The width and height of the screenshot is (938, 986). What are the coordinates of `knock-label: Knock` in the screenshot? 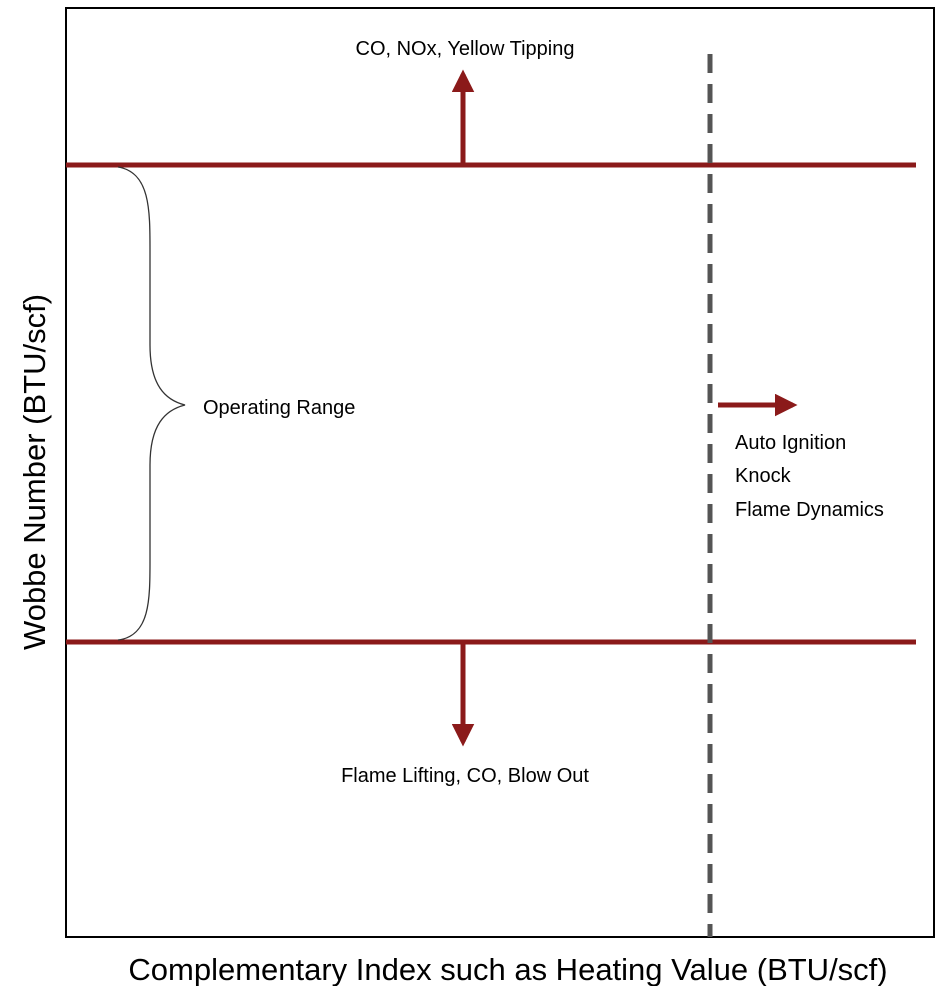 It's located at (763, 476).